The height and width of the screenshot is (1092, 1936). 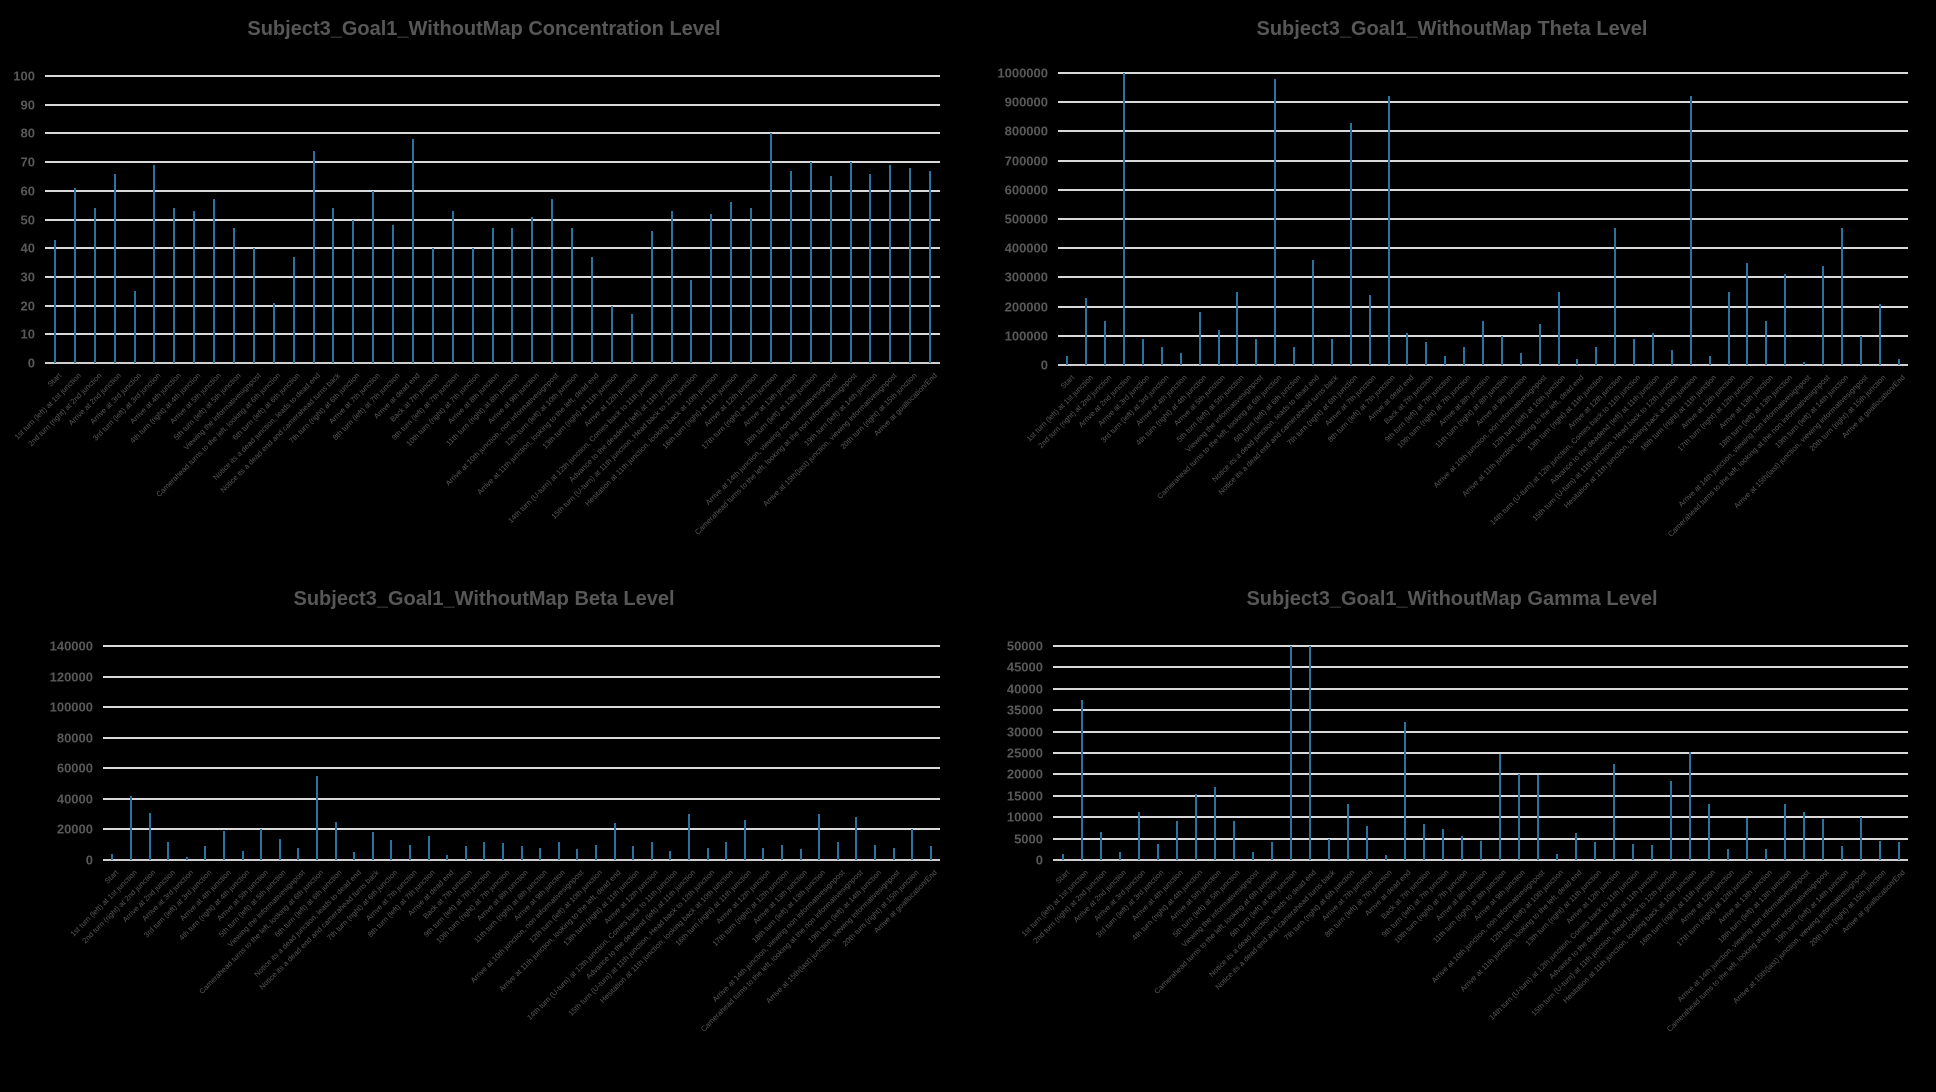 I want to click on y-tick-label: 1000000, so click(x=1022, y=73).